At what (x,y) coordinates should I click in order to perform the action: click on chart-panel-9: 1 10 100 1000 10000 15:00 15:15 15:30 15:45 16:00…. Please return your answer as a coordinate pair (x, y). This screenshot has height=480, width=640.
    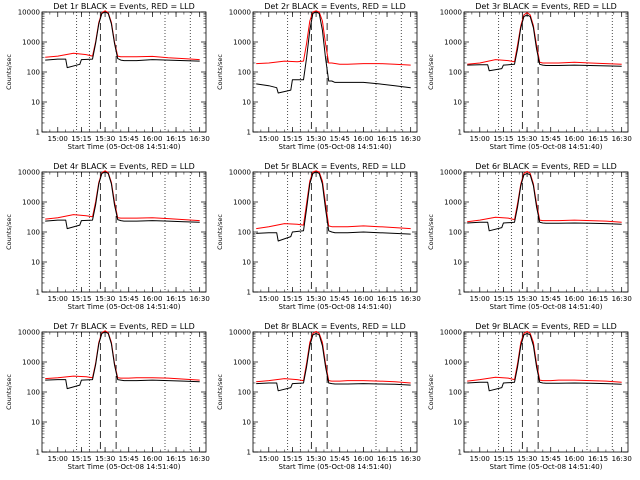
    Looking at the image, I should click on (529, 396).